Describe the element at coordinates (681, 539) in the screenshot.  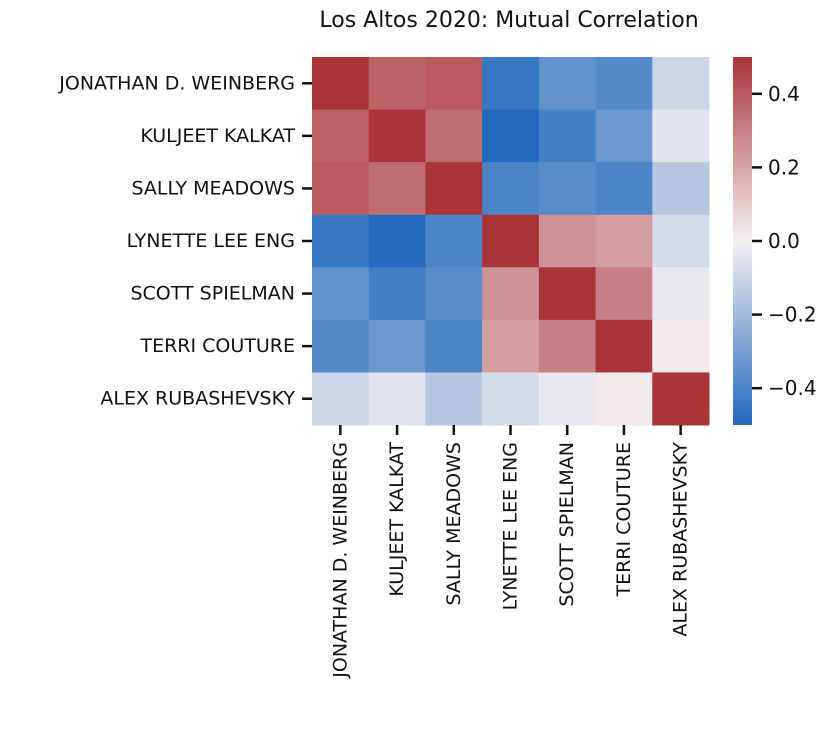
I see `column-tick-label: ALEX RUBASHEVSKY` at that location.